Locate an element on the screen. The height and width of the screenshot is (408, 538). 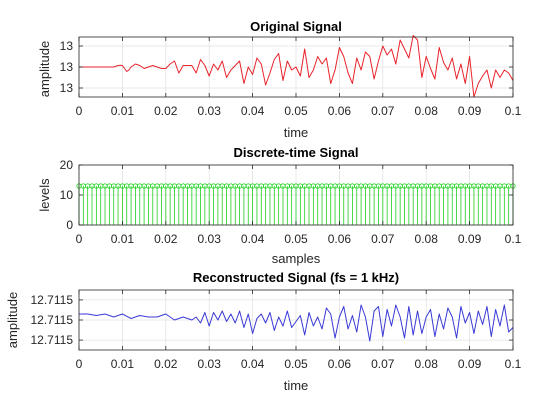
x-axis-label: samples is located at coordinates (296, 258).